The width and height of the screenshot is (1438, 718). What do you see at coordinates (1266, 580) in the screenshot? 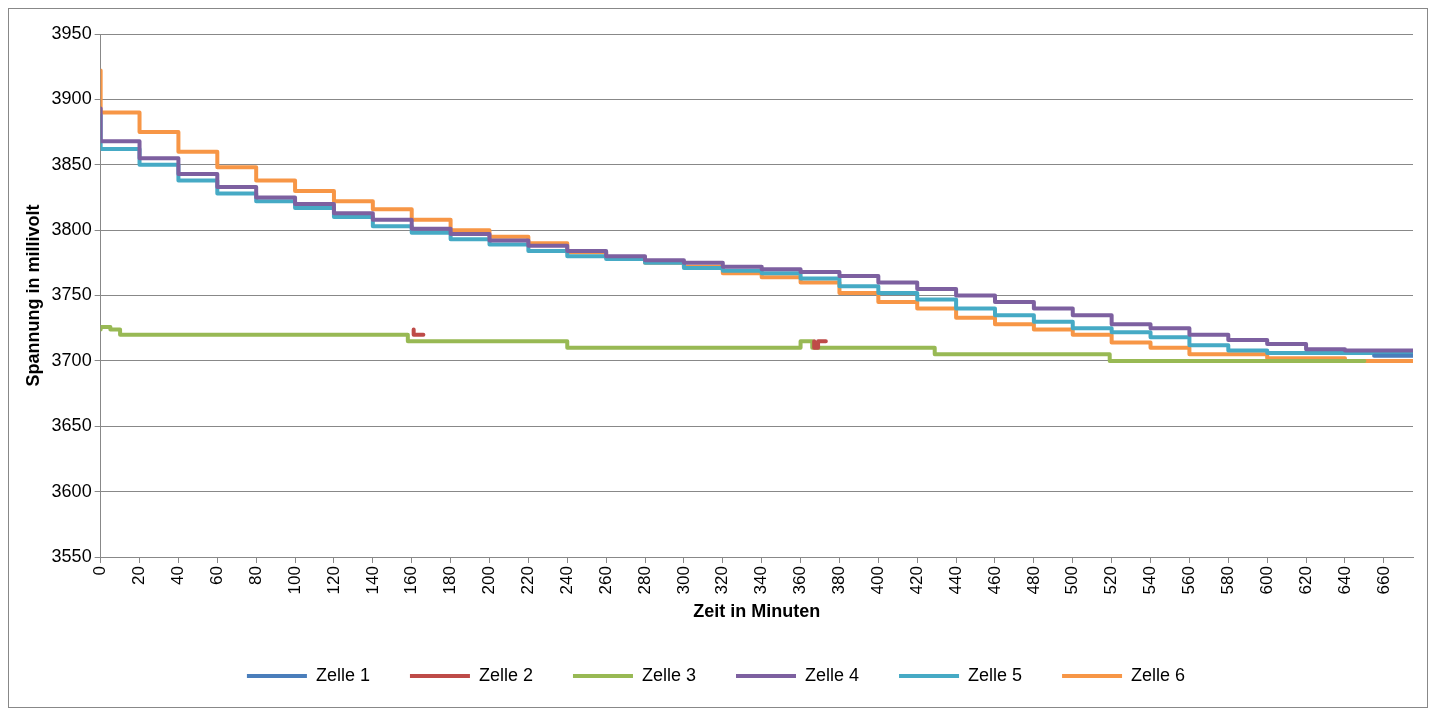
I see `x-tick-label: 600` at bounding box center [1266, 580].